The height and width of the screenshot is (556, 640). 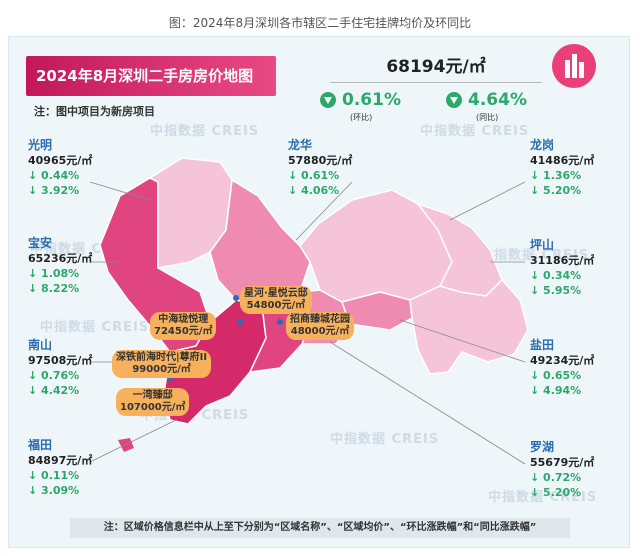 What do you see at coordinates (562, 462) in the screenshot?
I see `district-price: 55679元/㎡` at bounding box center [562, 462].